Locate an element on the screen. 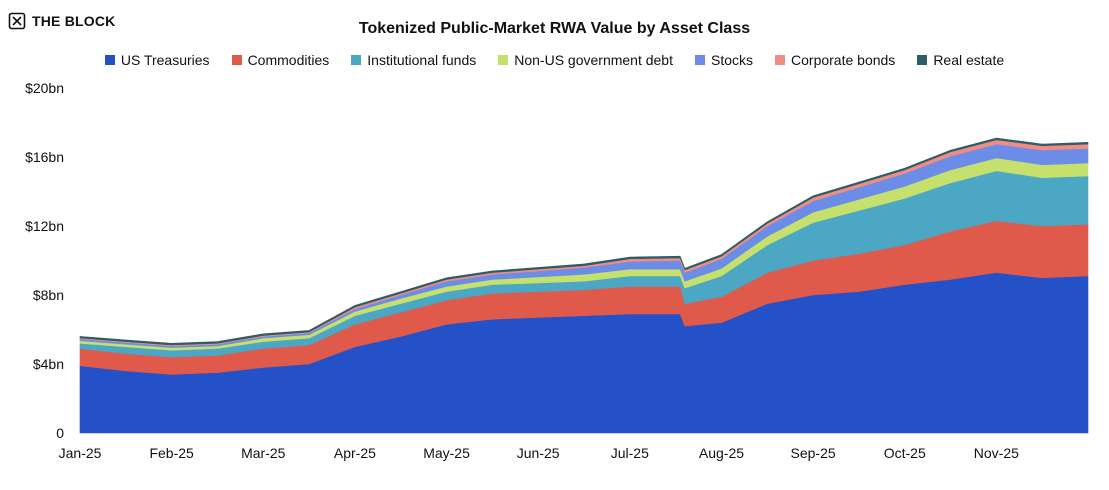 This screenshot has width=1109, height=490. x-tick-label: Mar-25 is located at coordinates (263, 453).